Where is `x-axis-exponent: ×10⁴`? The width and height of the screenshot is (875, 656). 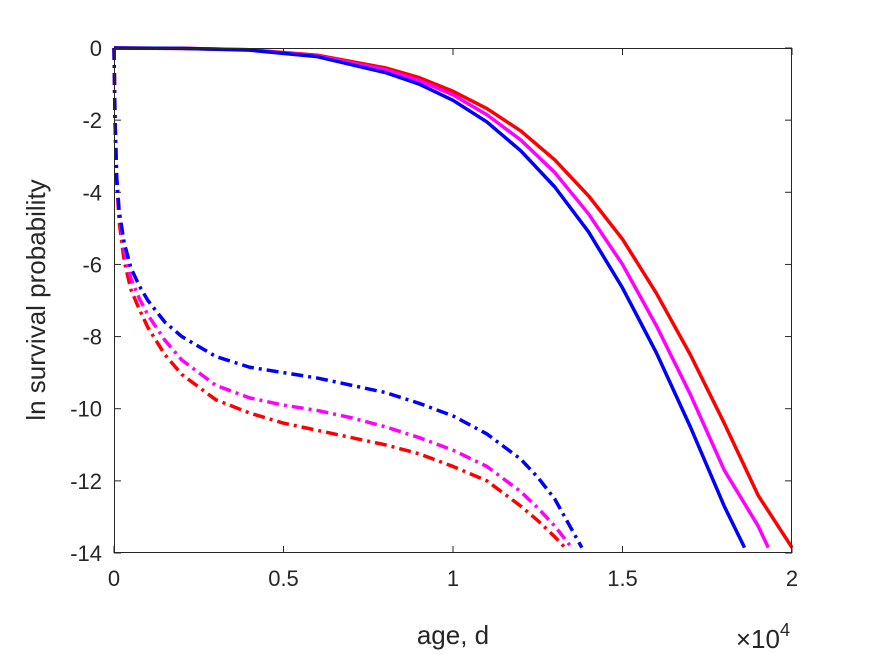 x-axis-exponent: ×10⁴ is located at coordinates (763, 637).